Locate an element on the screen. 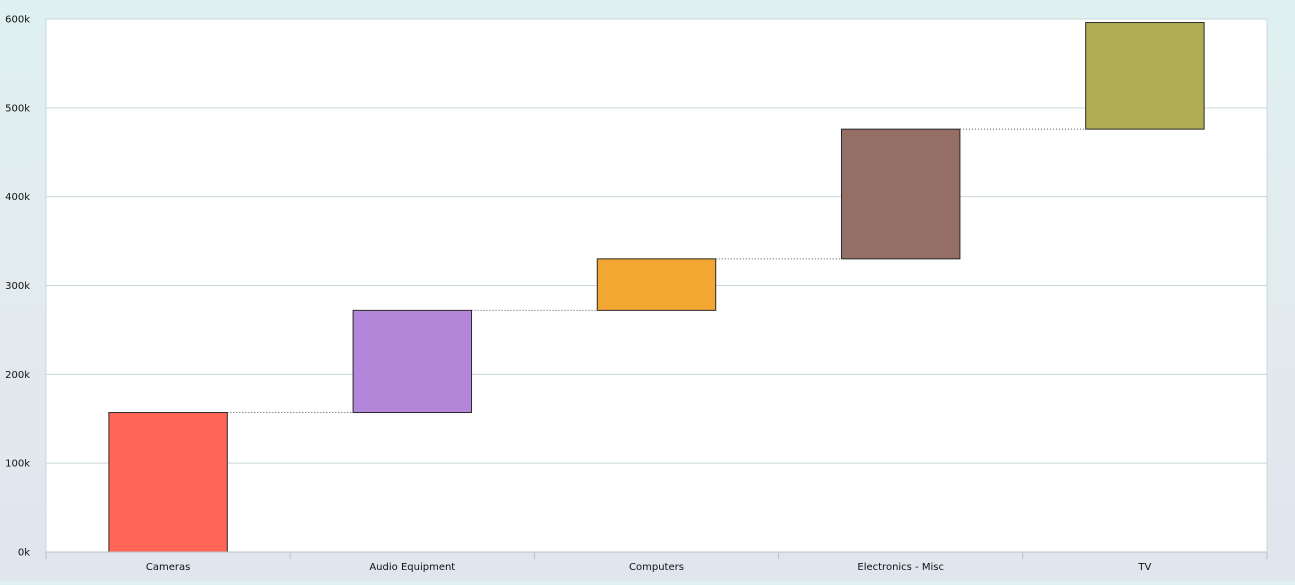 The width and height of the screenshot is (1295, 585). y-tick-label: 100k is located at coordinates (17, 464).